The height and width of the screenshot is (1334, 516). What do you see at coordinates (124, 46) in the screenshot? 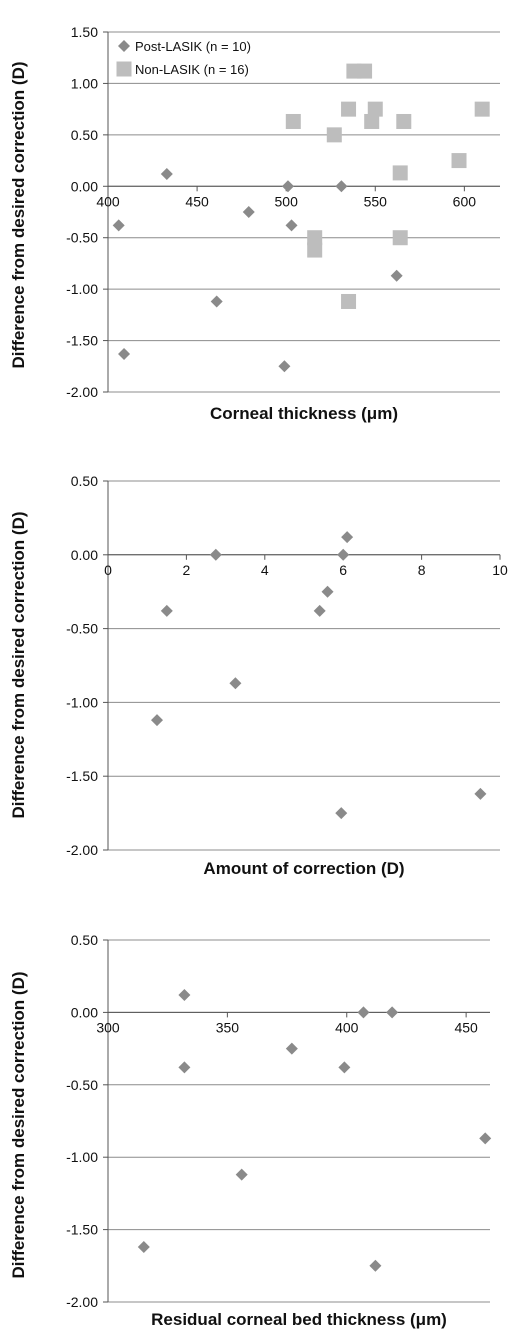
I see `legend-diamond-marker` at bounding box center [124, 46].